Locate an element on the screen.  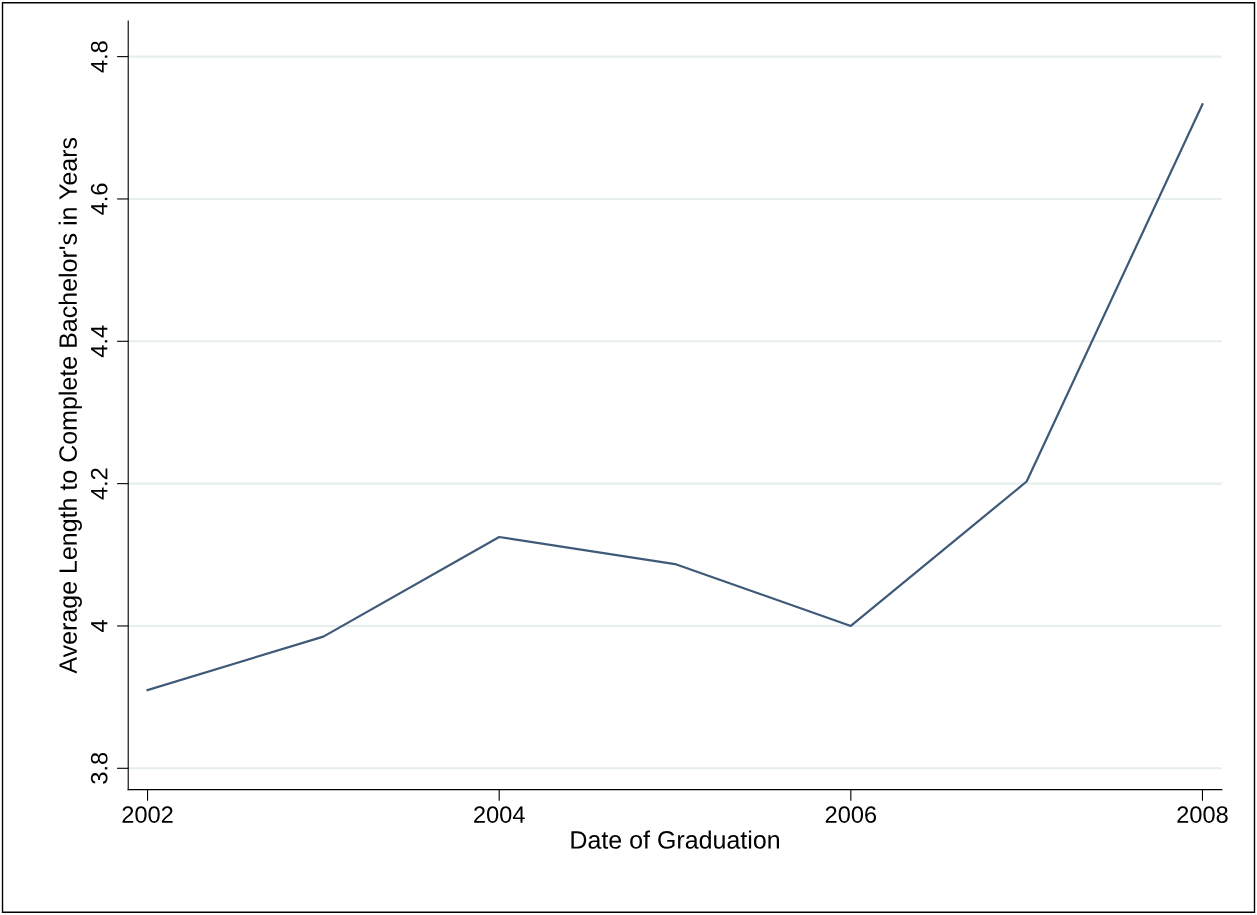
x-axis-title: Date of Graduation is located at coordinates (675, 839).